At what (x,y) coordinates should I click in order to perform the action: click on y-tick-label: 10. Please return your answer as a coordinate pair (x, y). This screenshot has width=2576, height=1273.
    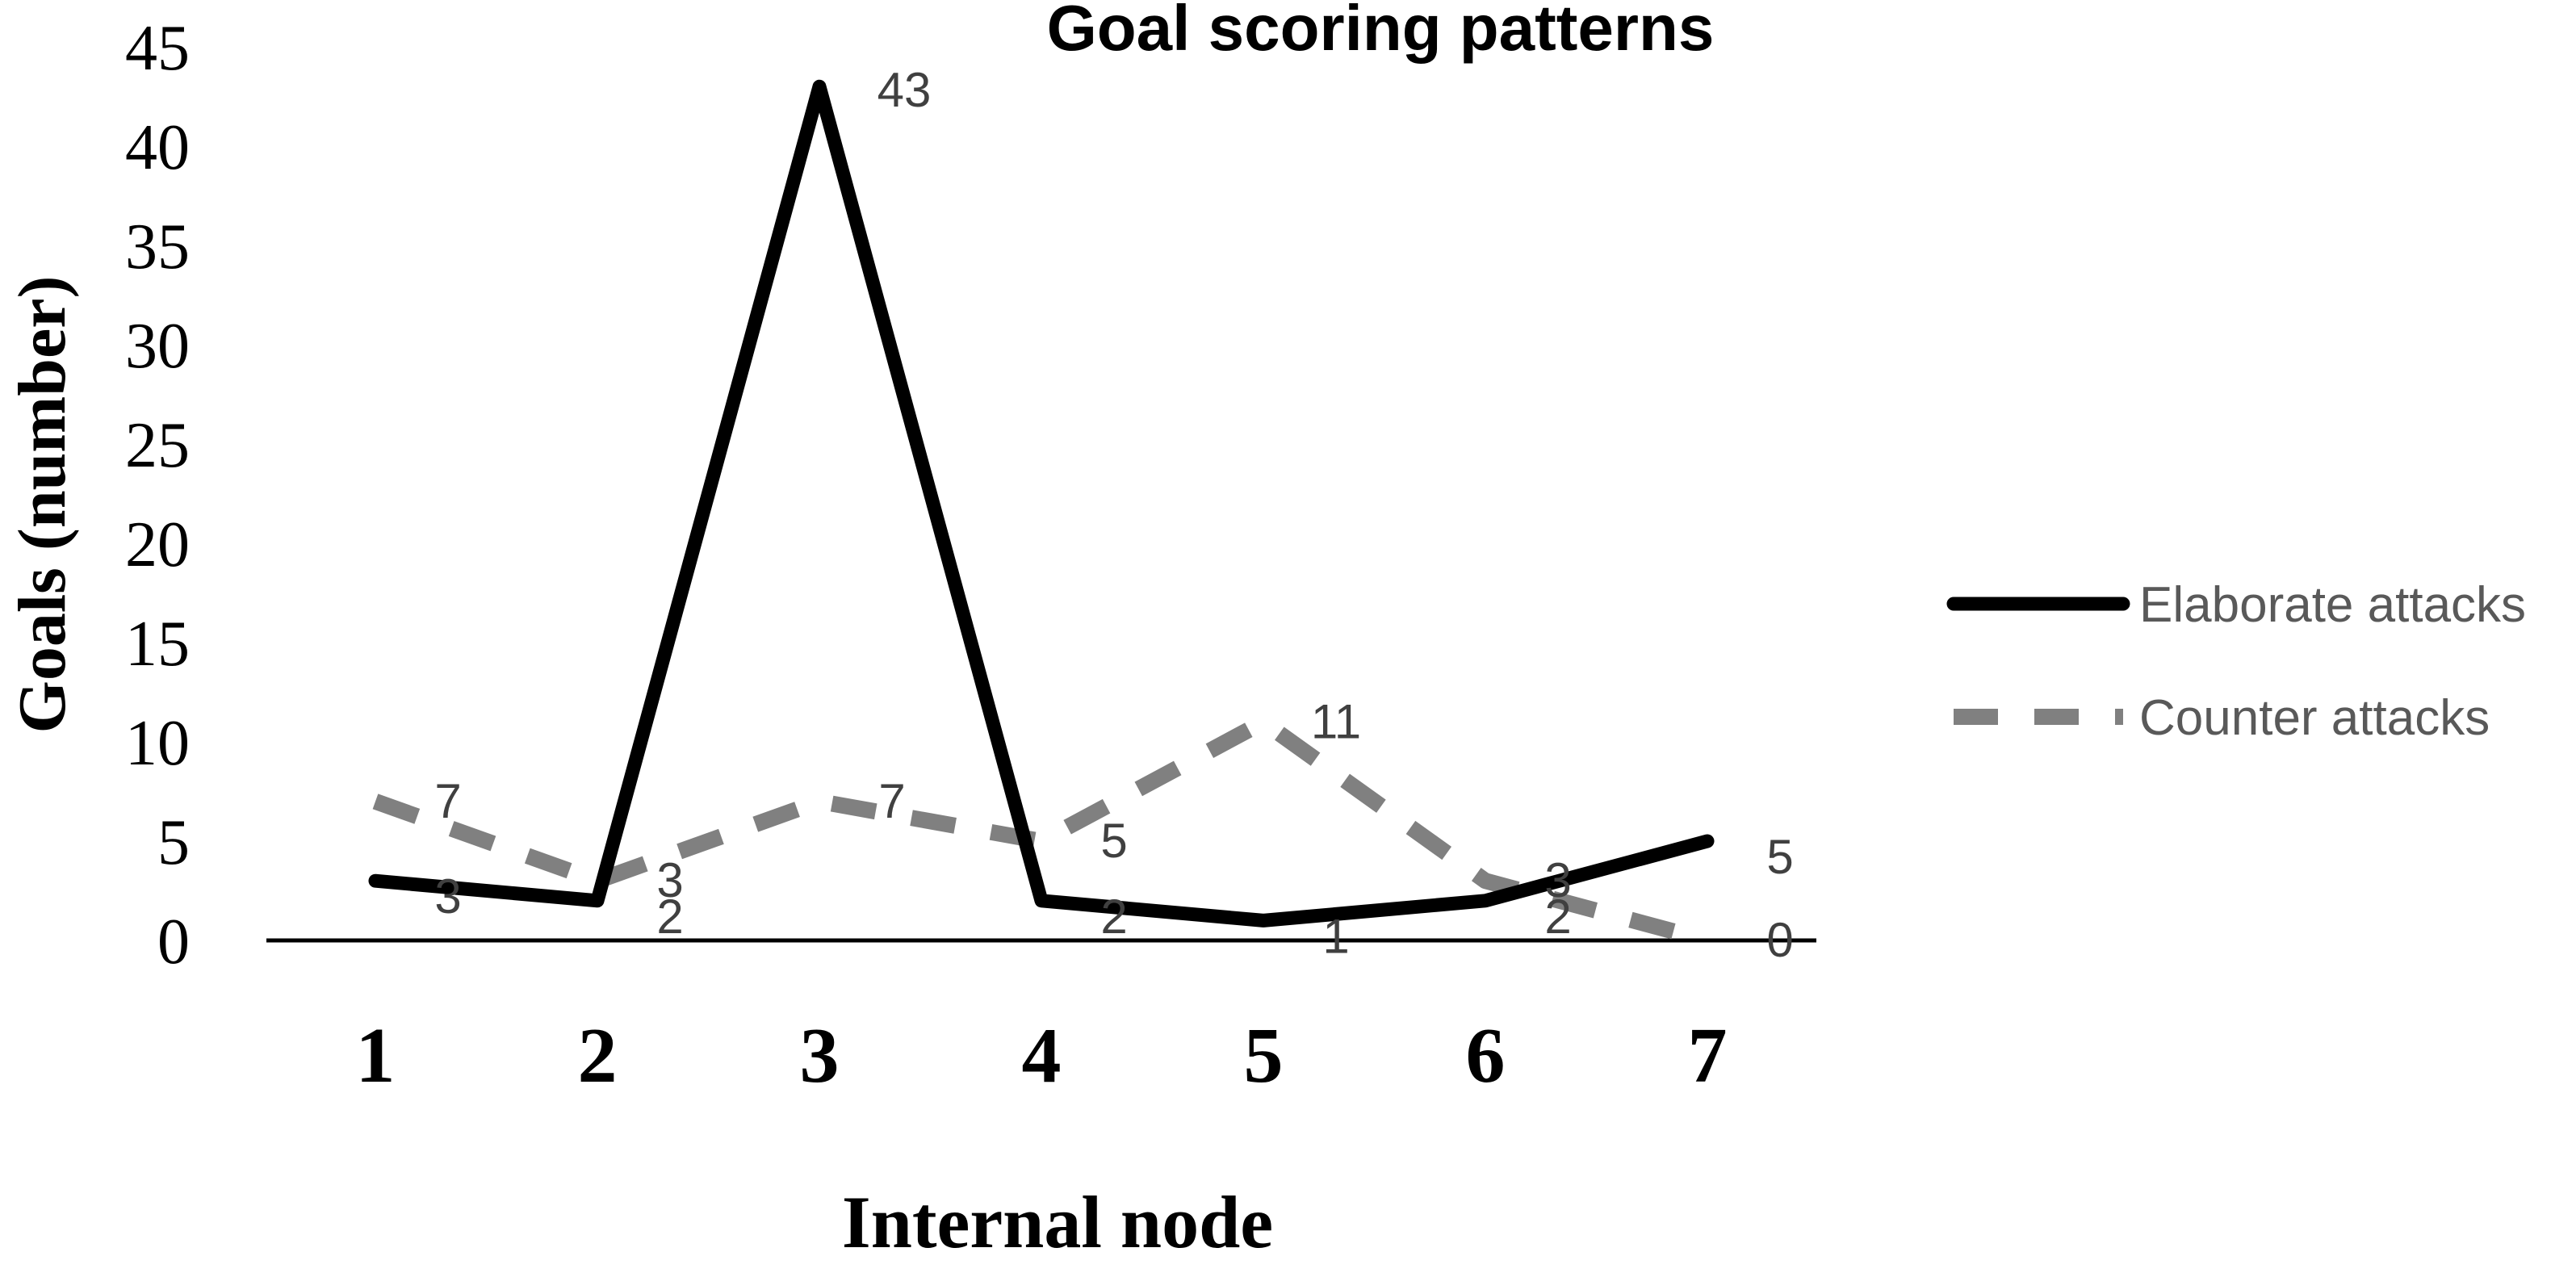
    Looking at the image, I should click on (157, 744).